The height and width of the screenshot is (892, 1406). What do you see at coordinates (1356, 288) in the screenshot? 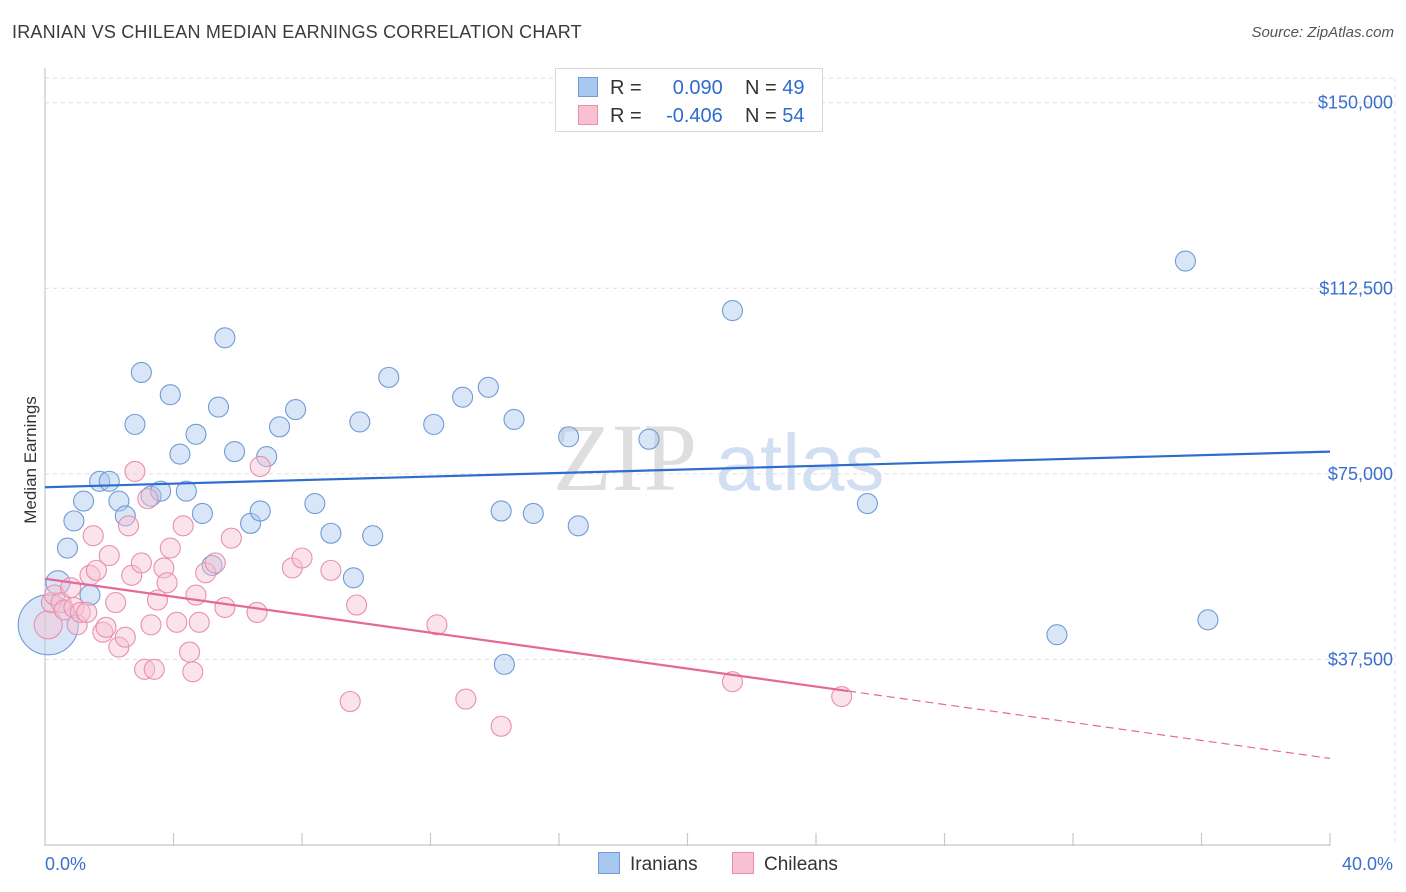
I see `y-tick-label: $112,500` at bounding box center [1356, 288].